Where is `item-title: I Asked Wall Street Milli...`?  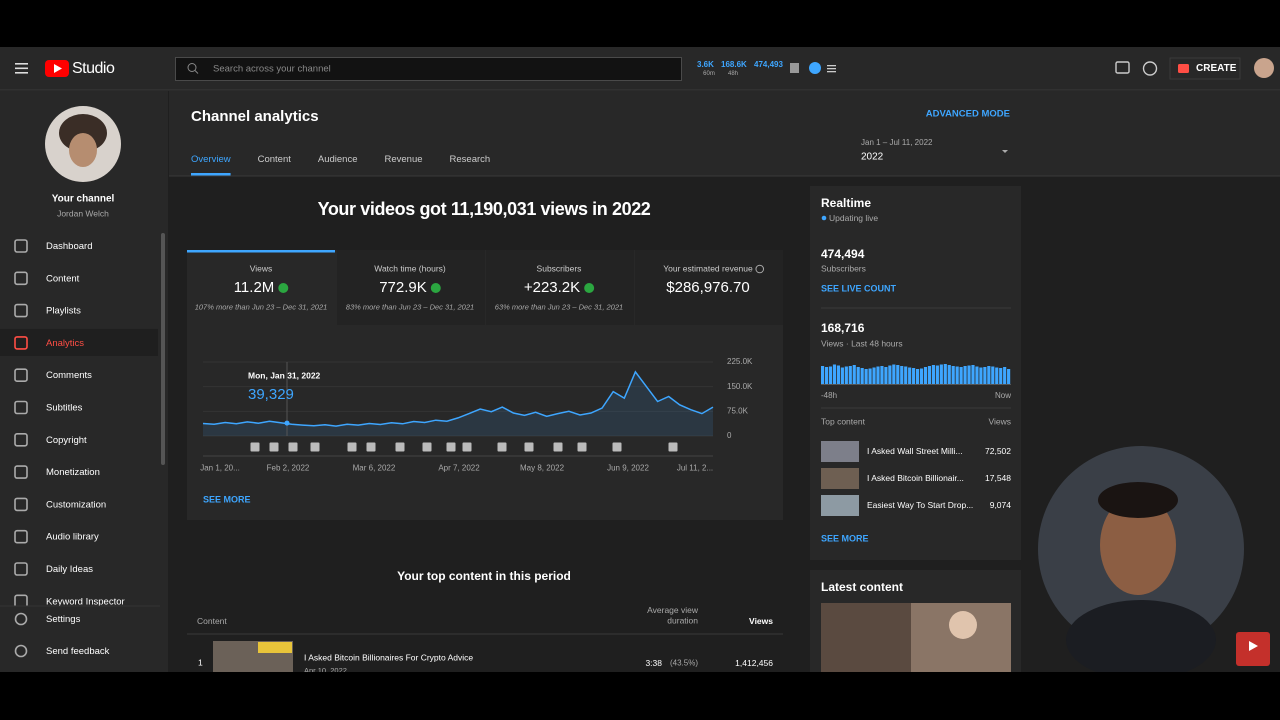 item-title: I Asked Wall Street Milli... is located at coordinates (915, 451).